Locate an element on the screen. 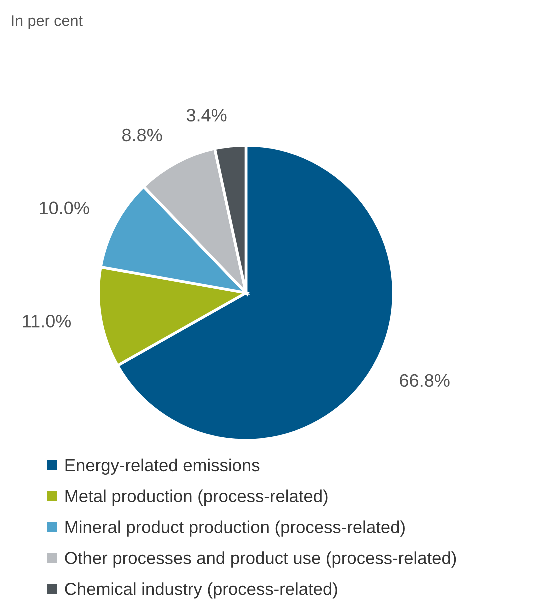 This screenshot has height=603, width=540. legend-label: Other processes and product use (process-related) is located at coordinates (260, 560).